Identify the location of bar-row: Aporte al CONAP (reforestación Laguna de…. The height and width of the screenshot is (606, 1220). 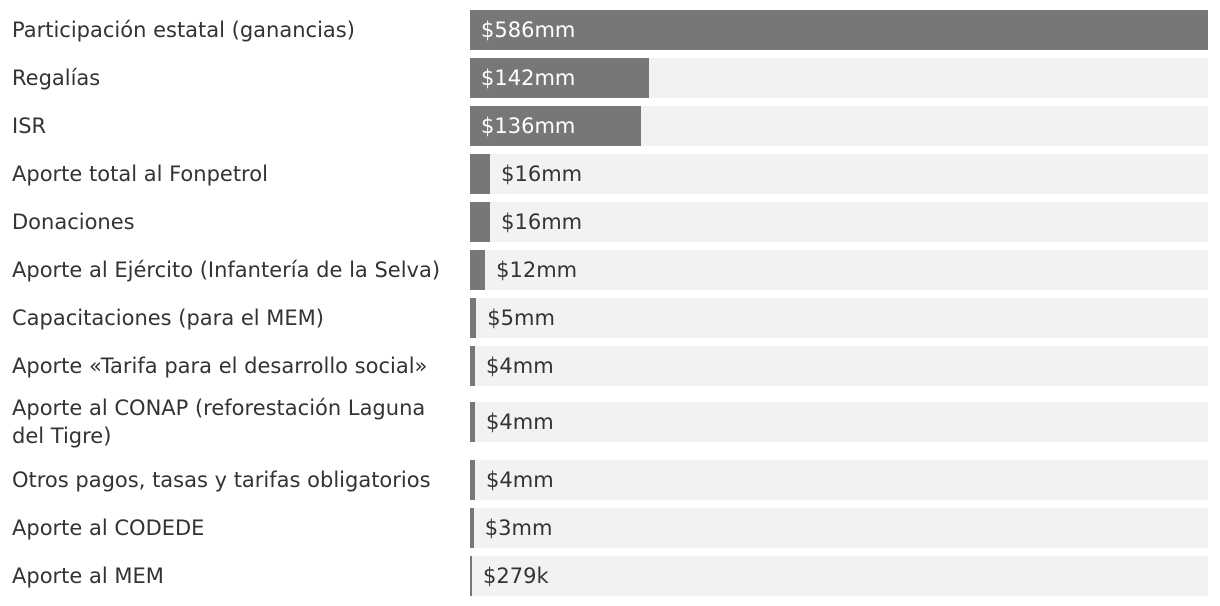
(610, 422).